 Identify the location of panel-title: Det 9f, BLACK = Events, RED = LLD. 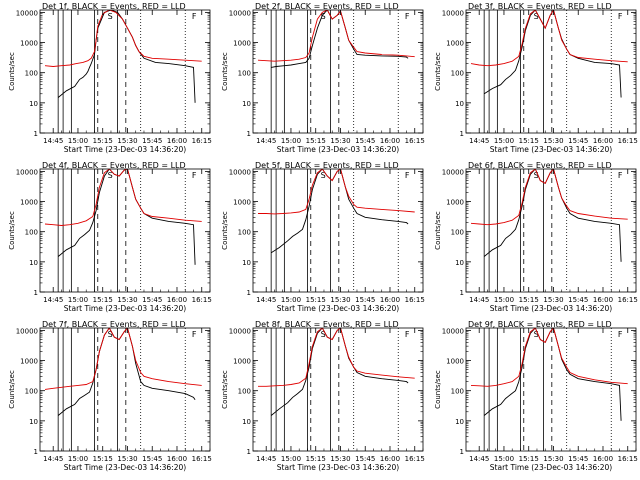
(540, 324).